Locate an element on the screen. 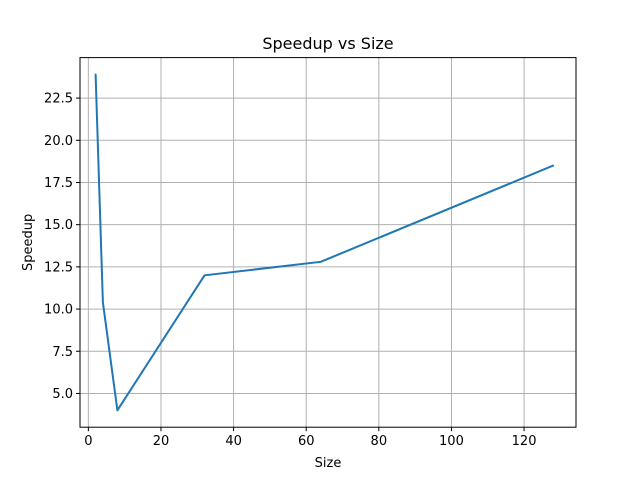 The image size is (640, 480). y-tick-label: 15.0 is located at coordinates (58, 225).